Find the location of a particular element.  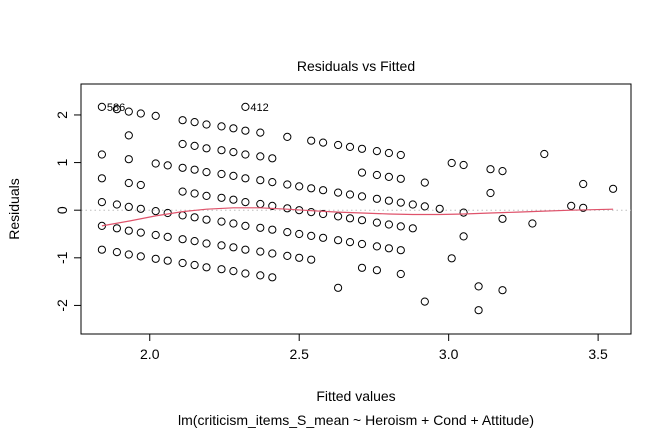

y-axis: -2 -1 0 1 2 is located at coordinates (68, 211).